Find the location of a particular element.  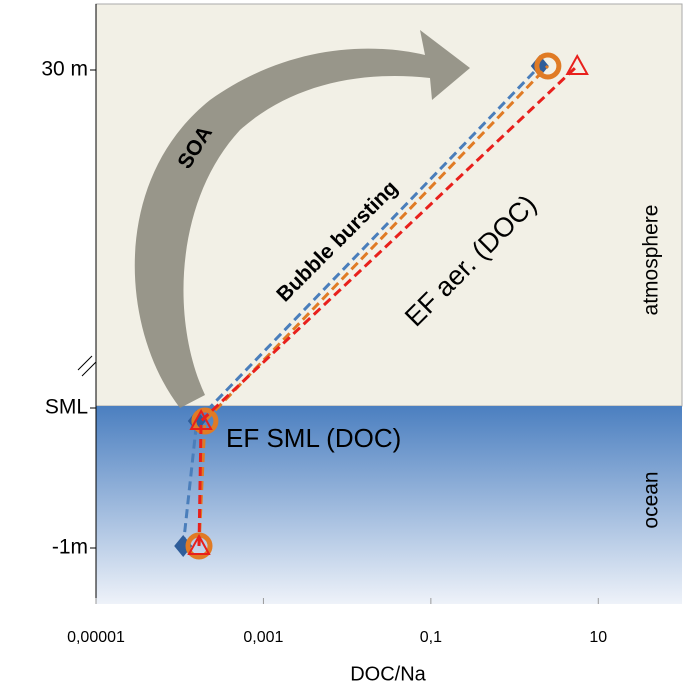

x-tick-label: 0,1 is located at coordinates (431, 637).